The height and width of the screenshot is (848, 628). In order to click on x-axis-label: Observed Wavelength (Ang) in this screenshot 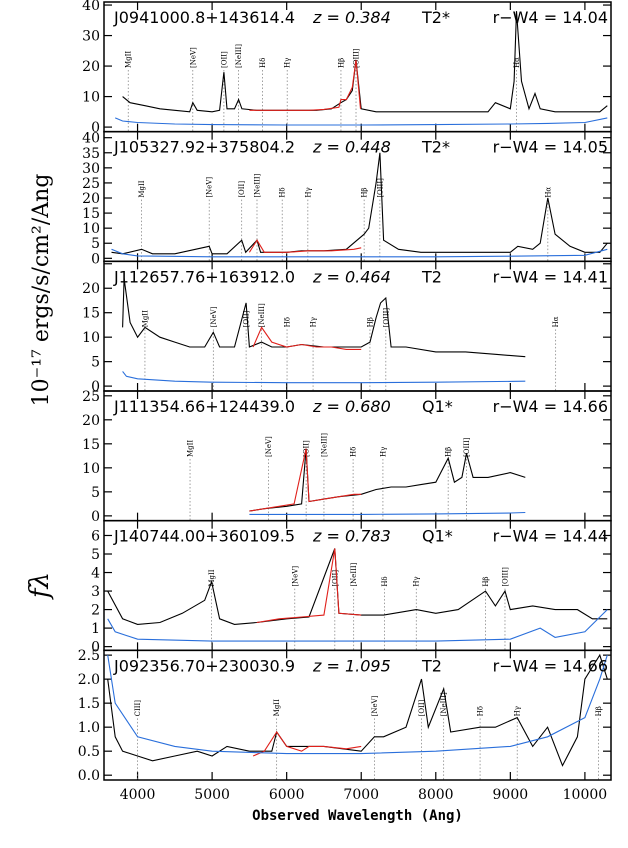, I will do `click(357, 816)`.